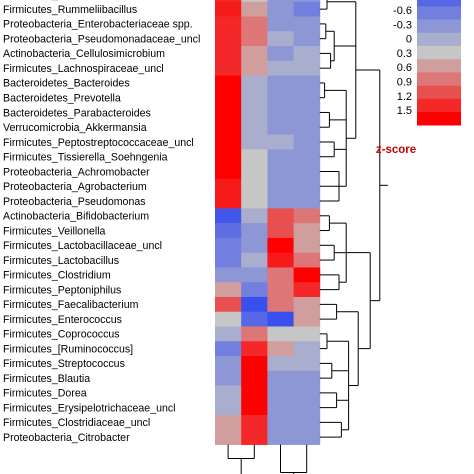  Describe the element at coordinates (61, 335) in the screenshot. I see `row-label: Firmicutes_Coprococcus` at that location.